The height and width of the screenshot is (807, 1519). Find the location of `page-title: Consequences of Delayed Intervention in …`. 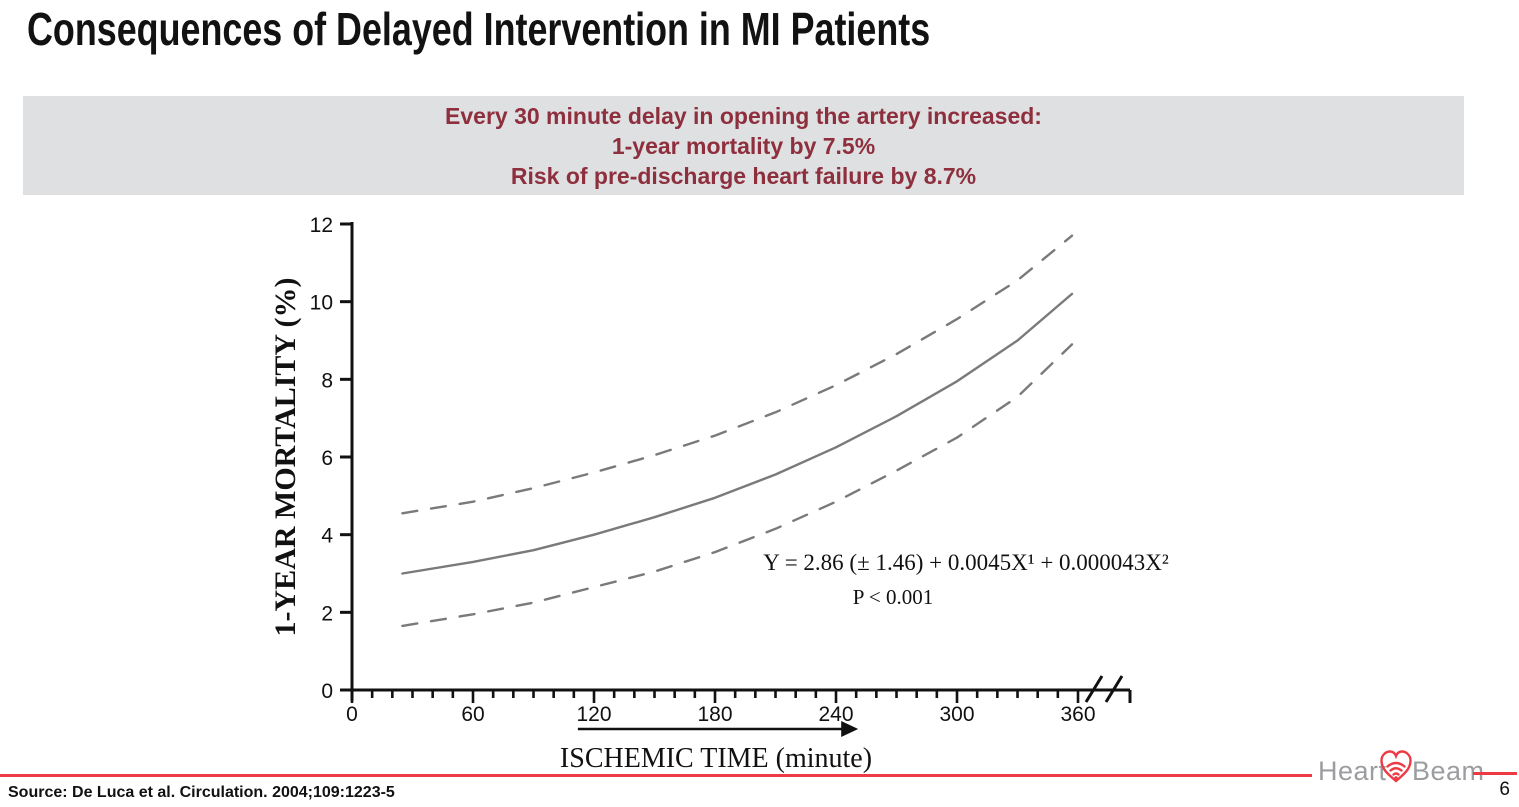

page-title: Consequences of Delayed Intervention in … is located at coordinates (479, 29).